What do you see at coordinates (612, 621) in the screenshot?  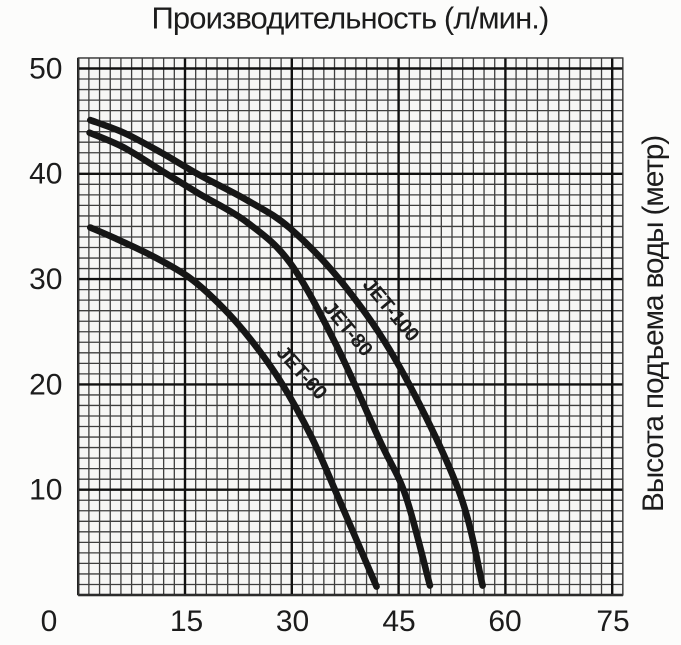 I see `svg-text: 75` at bounding box center [612, 621].